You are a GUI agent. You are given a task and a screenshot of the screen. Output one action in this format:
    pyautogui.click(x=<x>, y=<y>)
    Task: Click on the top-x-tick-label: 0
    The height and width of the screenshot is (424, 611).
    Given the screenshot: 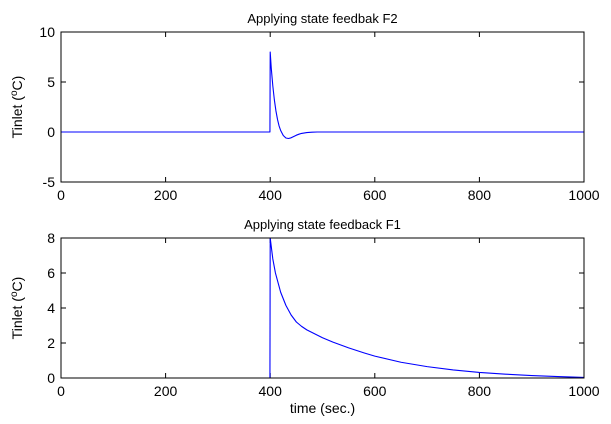 What is the action you would take?
    pyautogui.click(x=61, y=195)
    